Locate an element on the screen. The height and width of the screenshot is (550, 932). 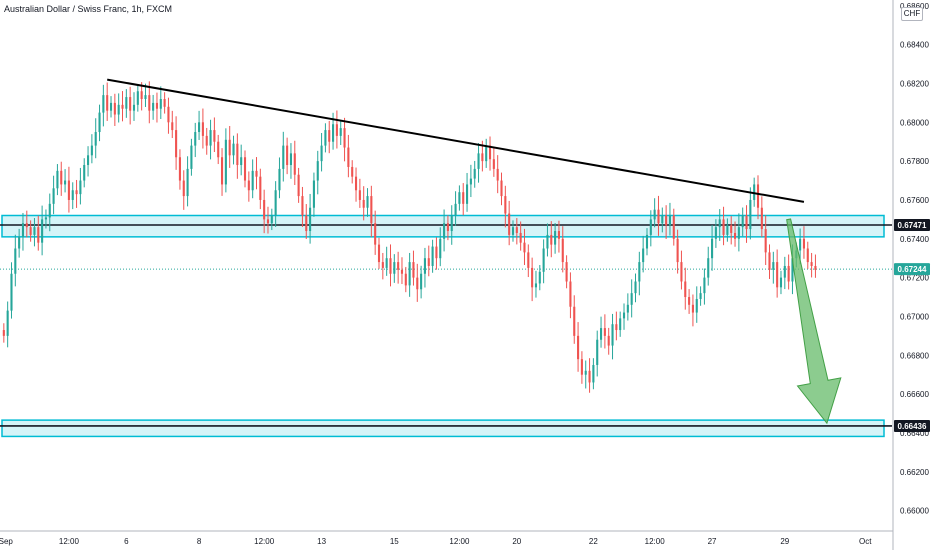
x-tick-label: 8 is located at coordinates (199, 541).